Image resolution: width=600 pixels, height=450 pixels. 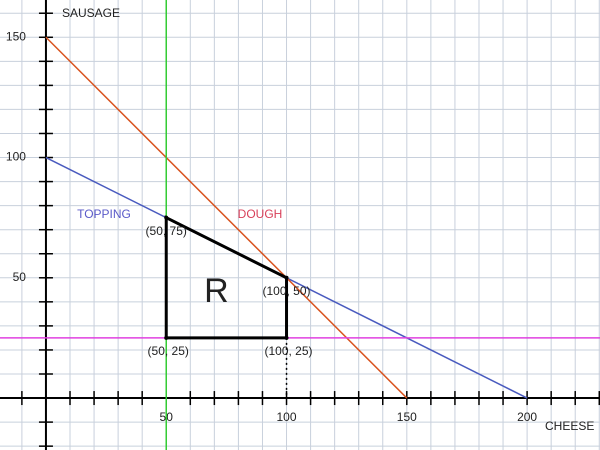 I want to click on x-axis-label: CHEESE, so click(x=569, y=426).